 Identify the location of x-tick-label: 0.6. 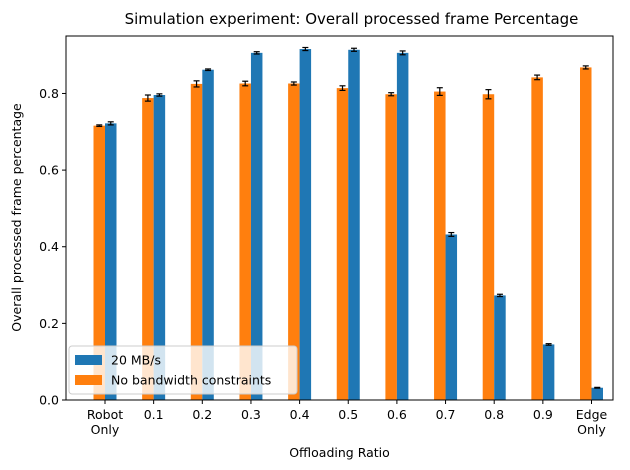
(397, 414).